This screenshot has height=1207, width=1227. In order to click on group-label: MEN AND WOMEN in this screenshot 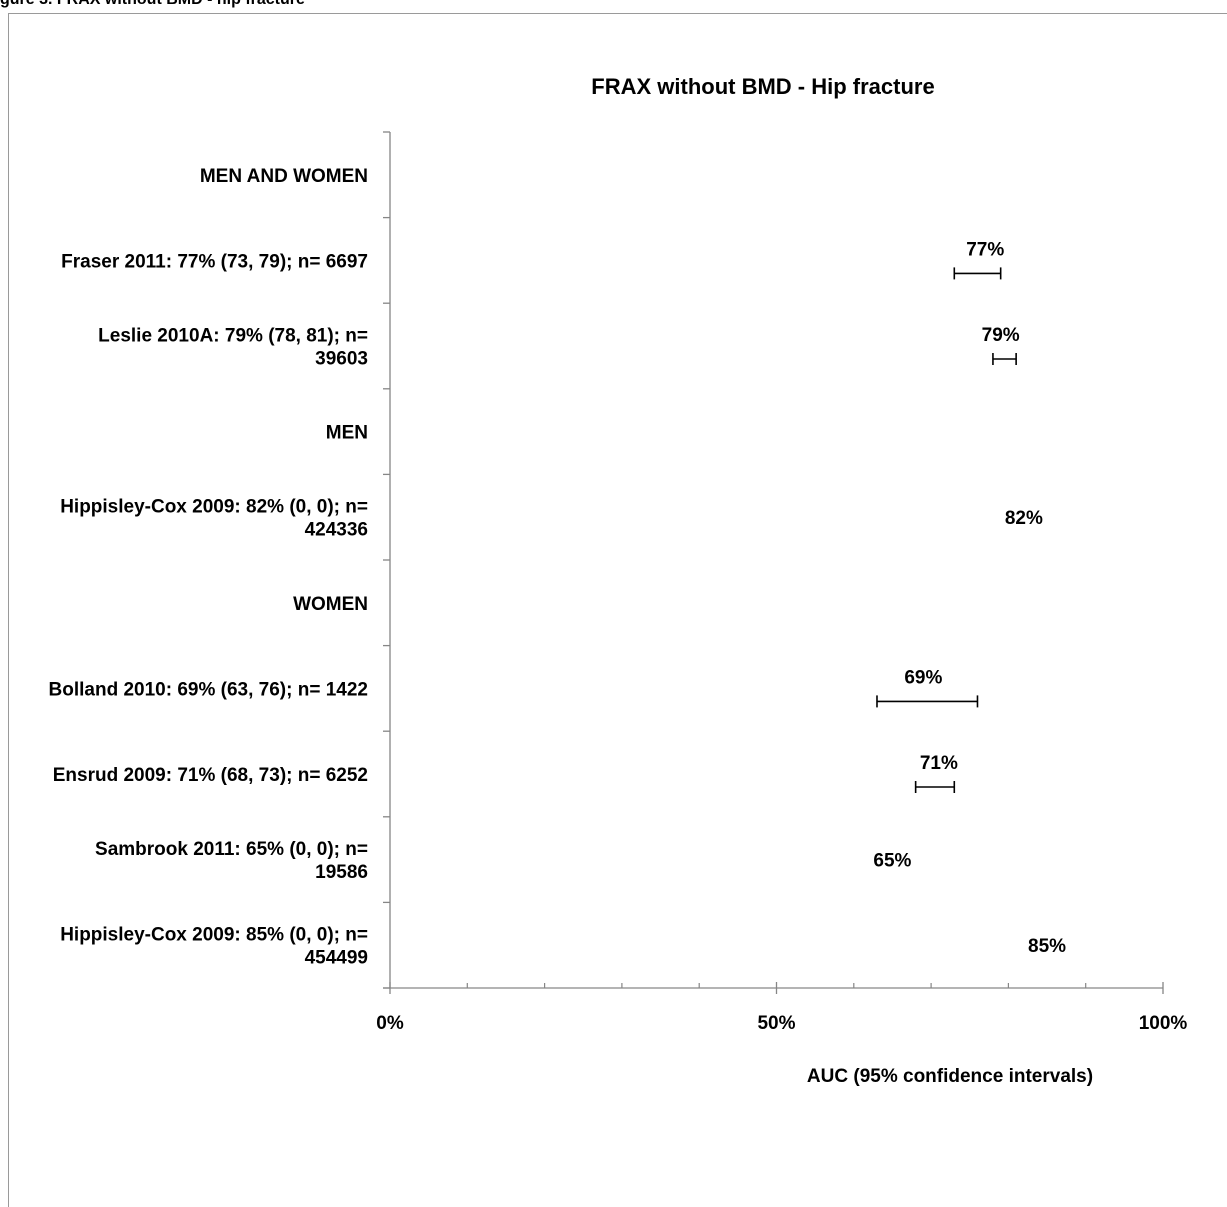, I will do `click(284, 176)`.